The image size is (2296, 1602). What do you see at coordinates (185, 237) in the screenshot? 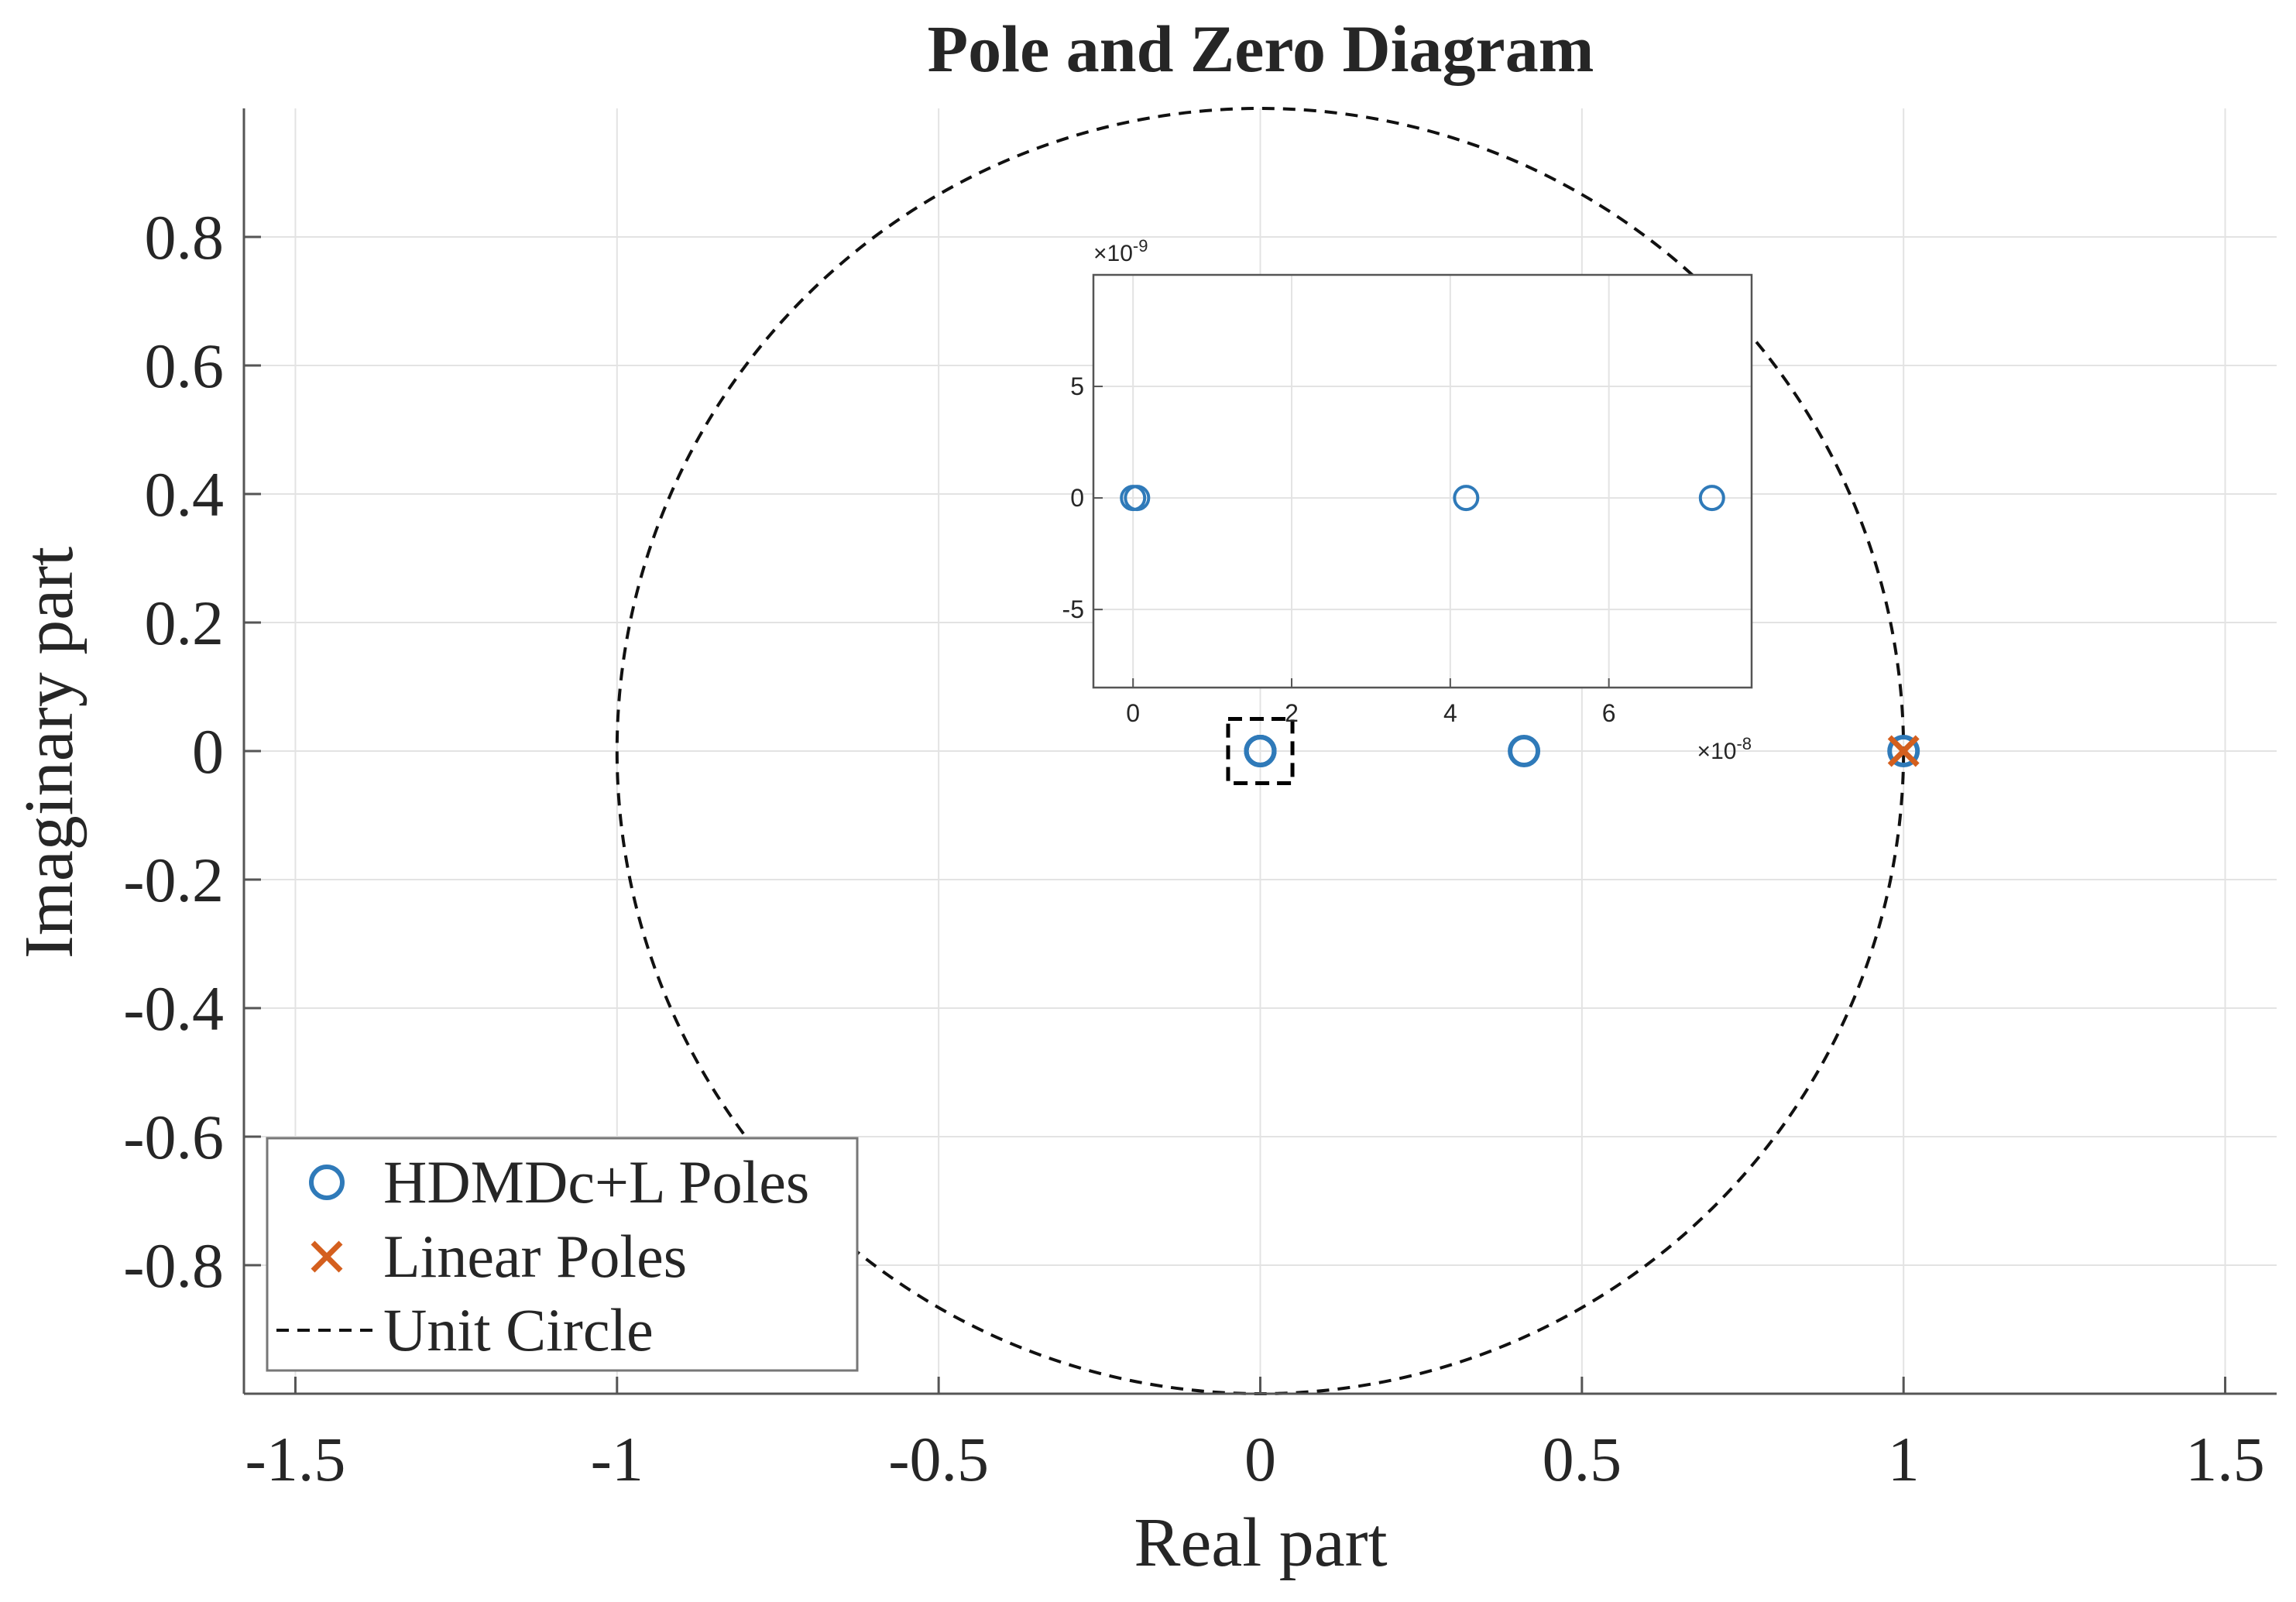
I see `y-tick-label: 0.8` at bounding box center [185, 237].